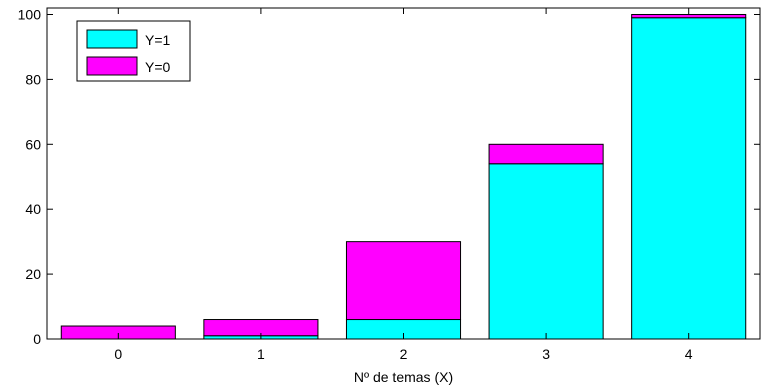  I want to click on x-tick-label-1: 1, so click(261, 354).